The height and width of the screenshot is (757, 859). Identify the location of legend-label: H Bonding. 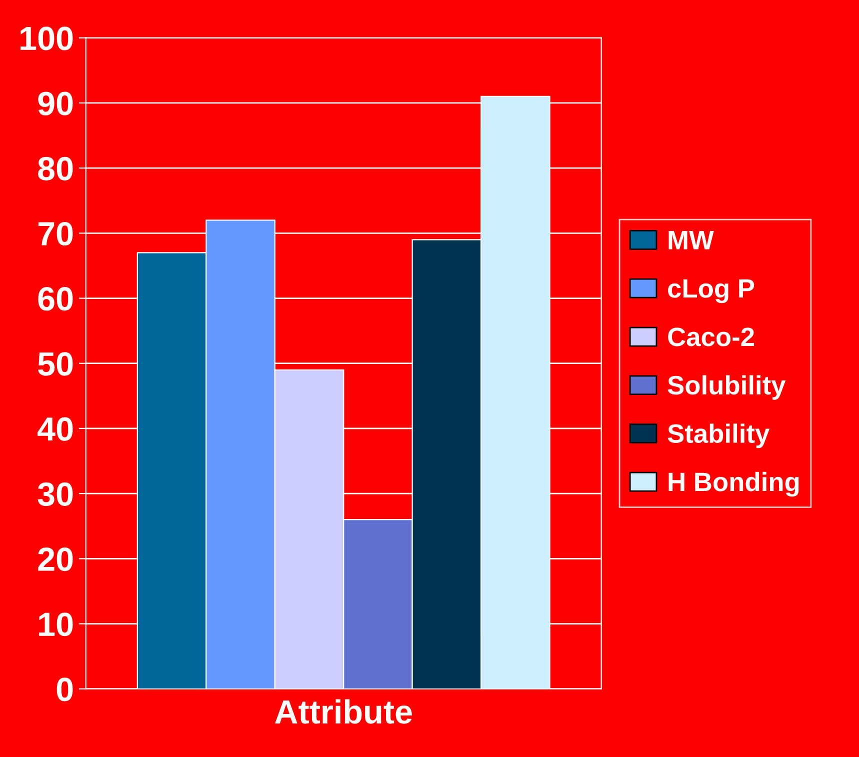
(733, 484).